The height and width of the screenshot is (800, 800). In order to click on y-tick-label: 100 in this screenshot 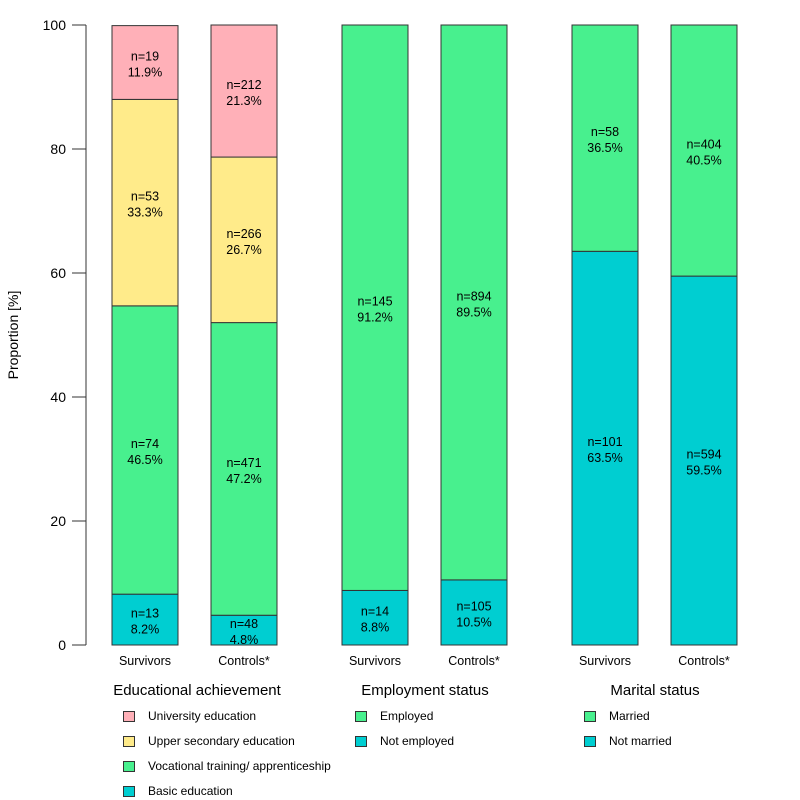, I will do `click(55, 25)`.